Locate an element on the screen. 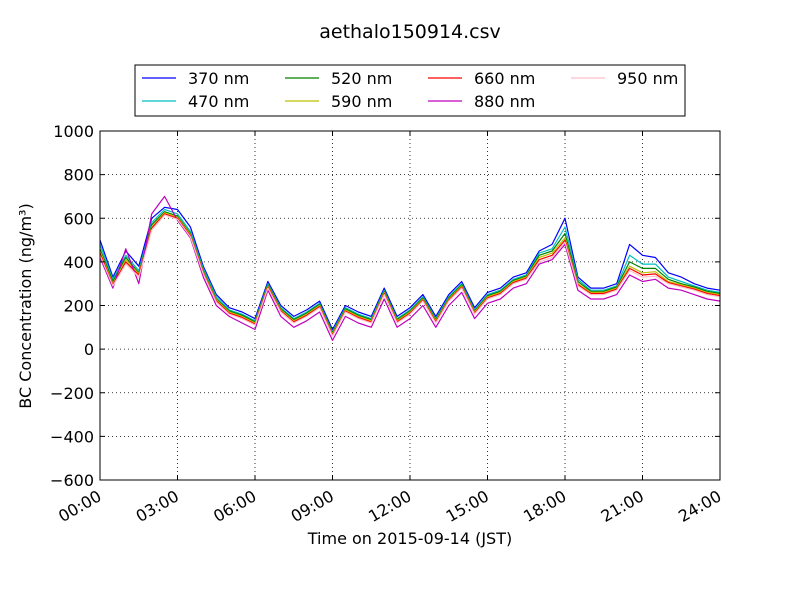 This screenshot has height=600, width=800. legend-label: 880 nm is located at coordinates (504, 101).